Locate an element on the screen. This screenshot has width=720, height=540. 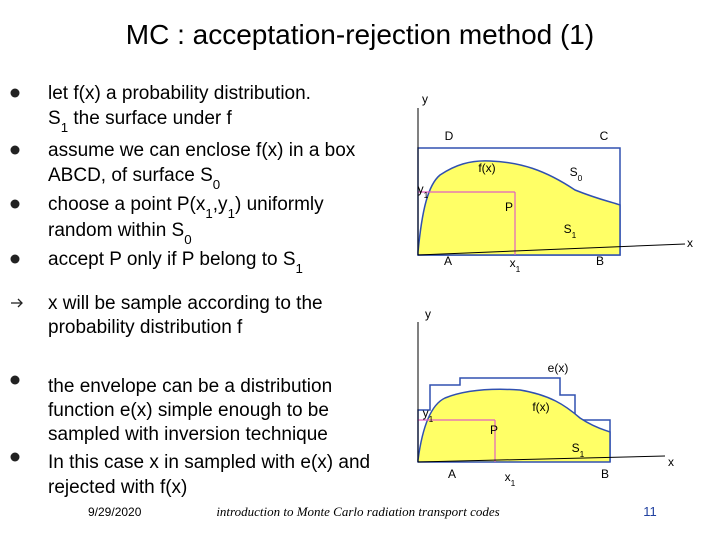
diagram-label: e(x) is located at coordinates (558, 368).